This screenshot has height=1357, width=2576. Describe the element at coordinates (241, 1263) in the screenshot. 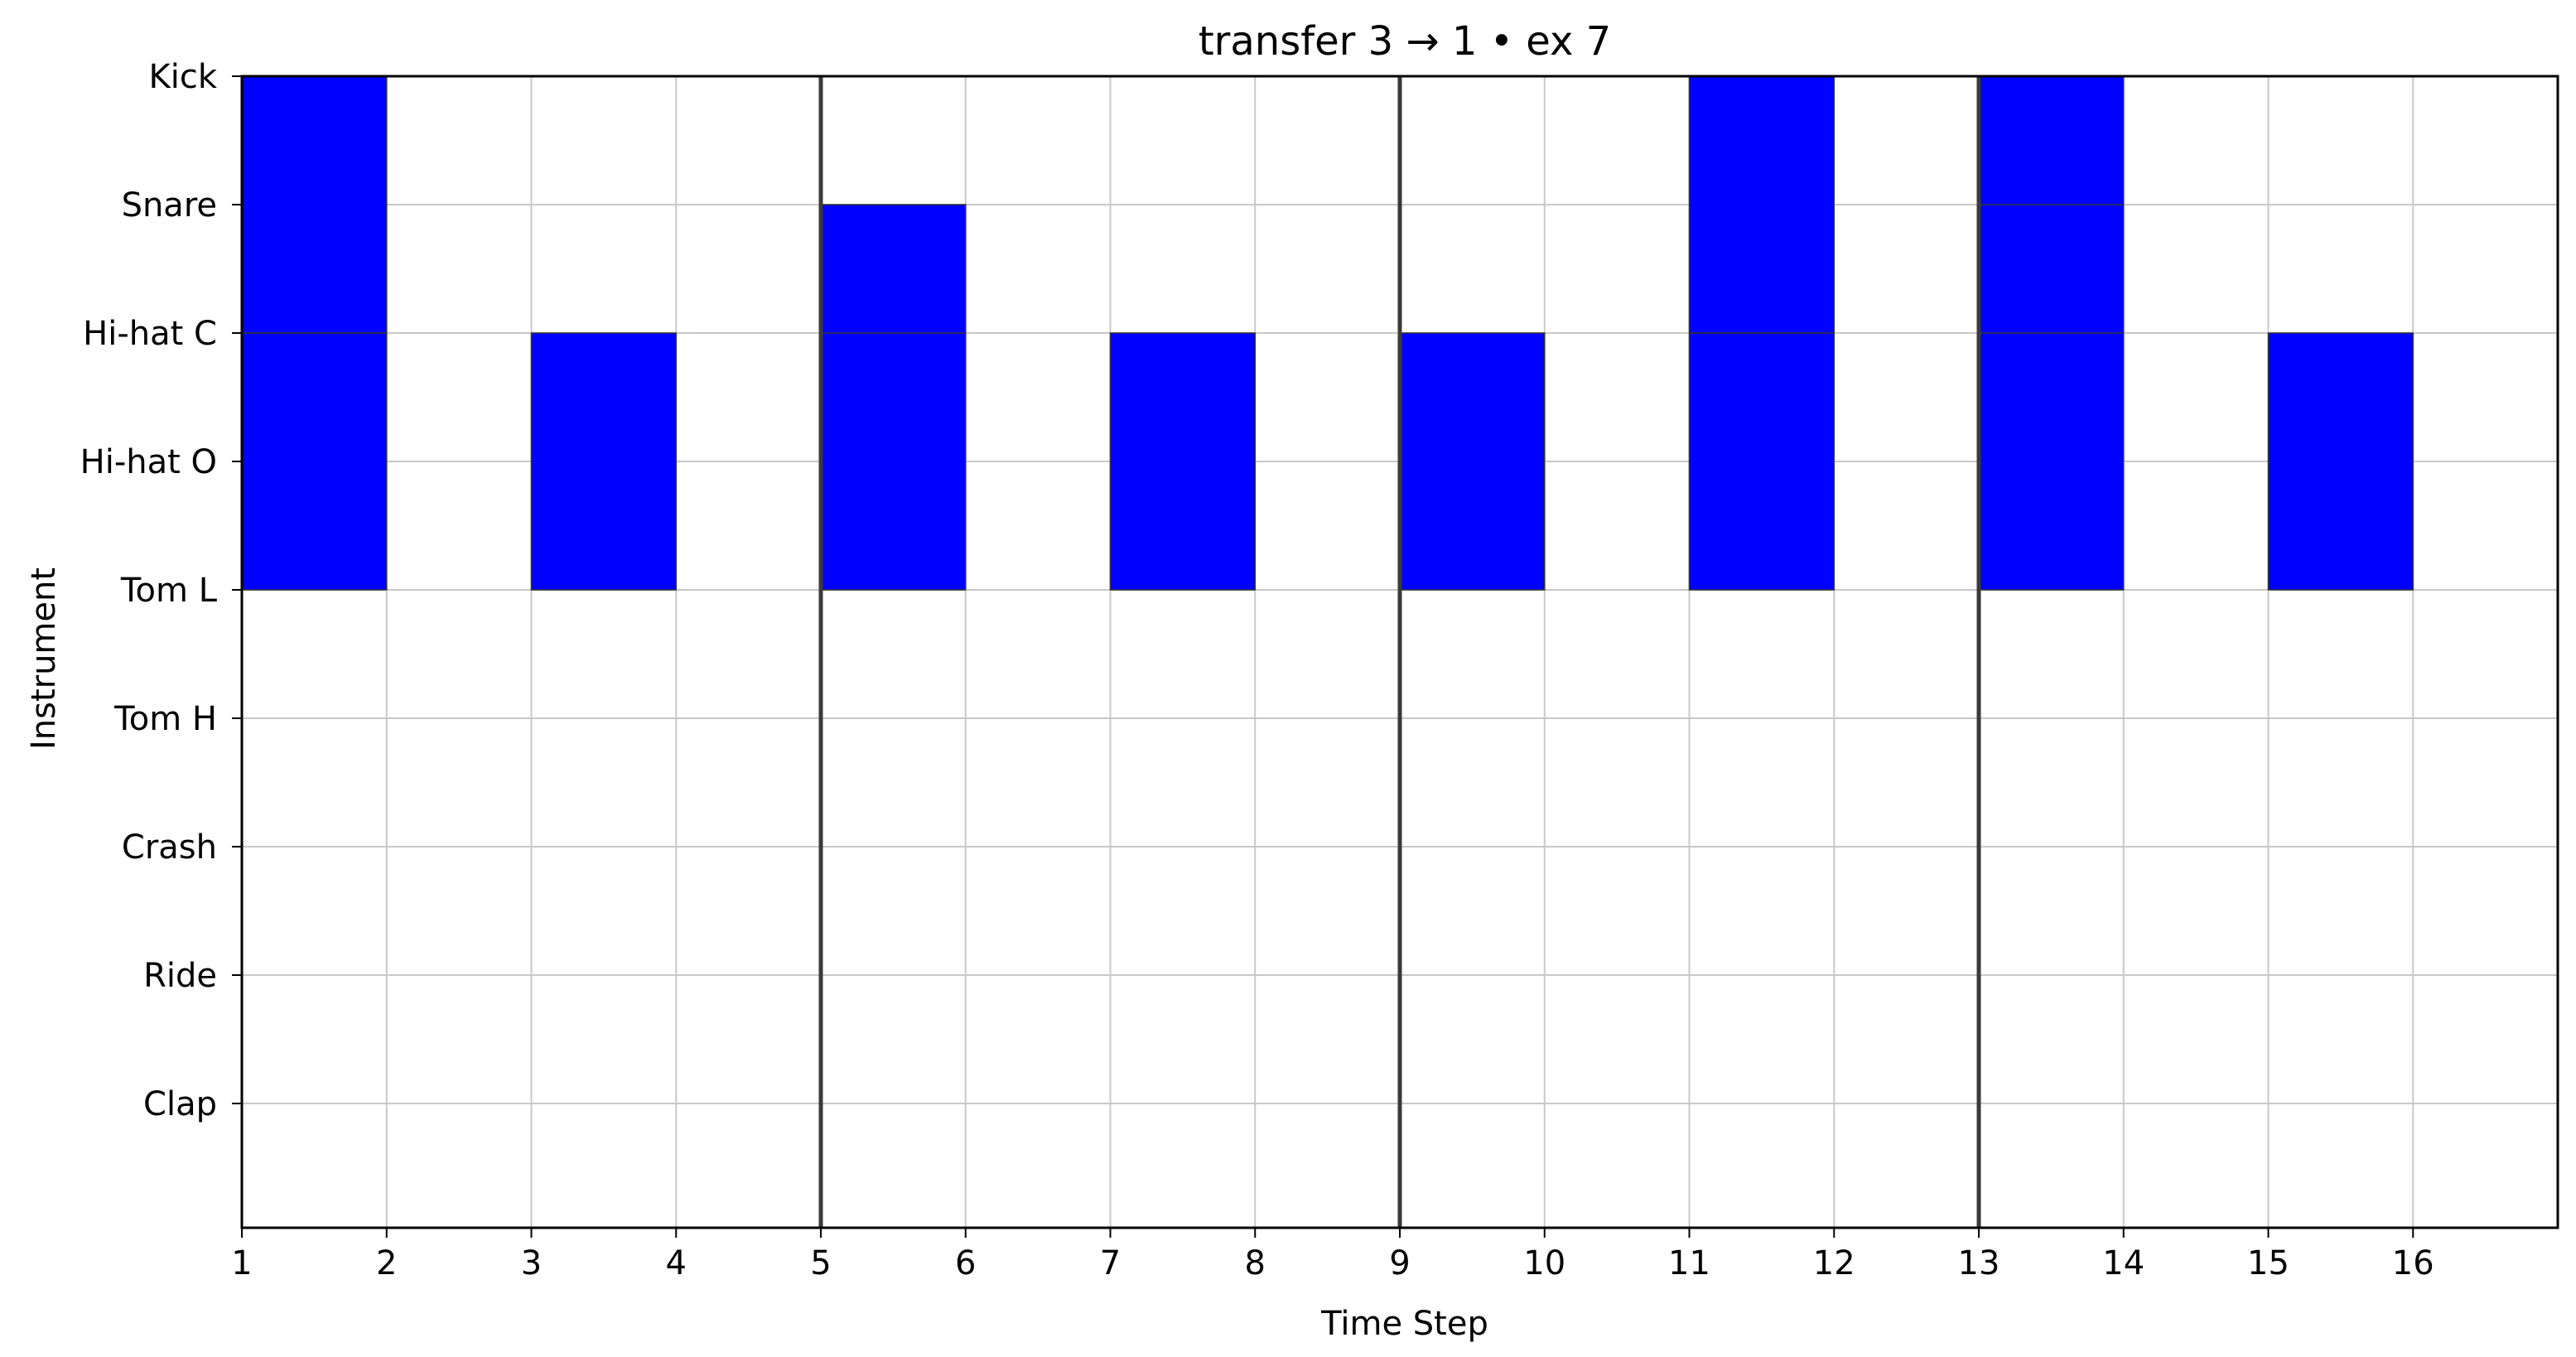

I see `x-tick-label: 1` at that location.